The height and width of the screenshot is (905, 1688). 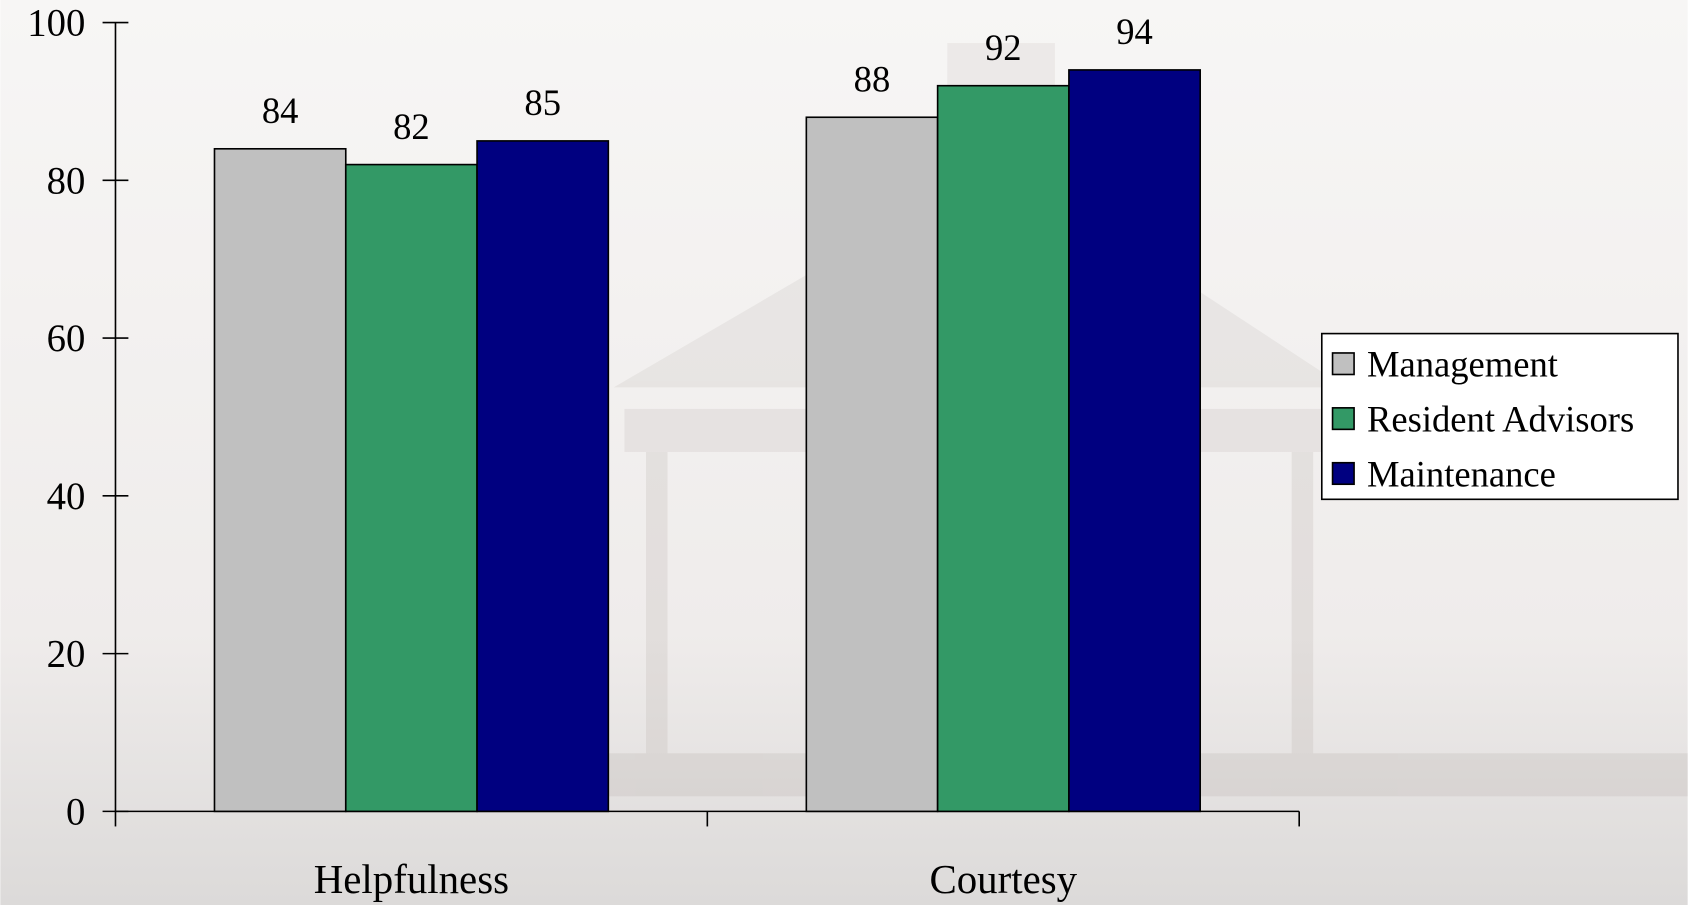 What do you see at coordinates (411, 126) in the screenshot?
I see `data-label: 82` at bounding box center [411, 126].